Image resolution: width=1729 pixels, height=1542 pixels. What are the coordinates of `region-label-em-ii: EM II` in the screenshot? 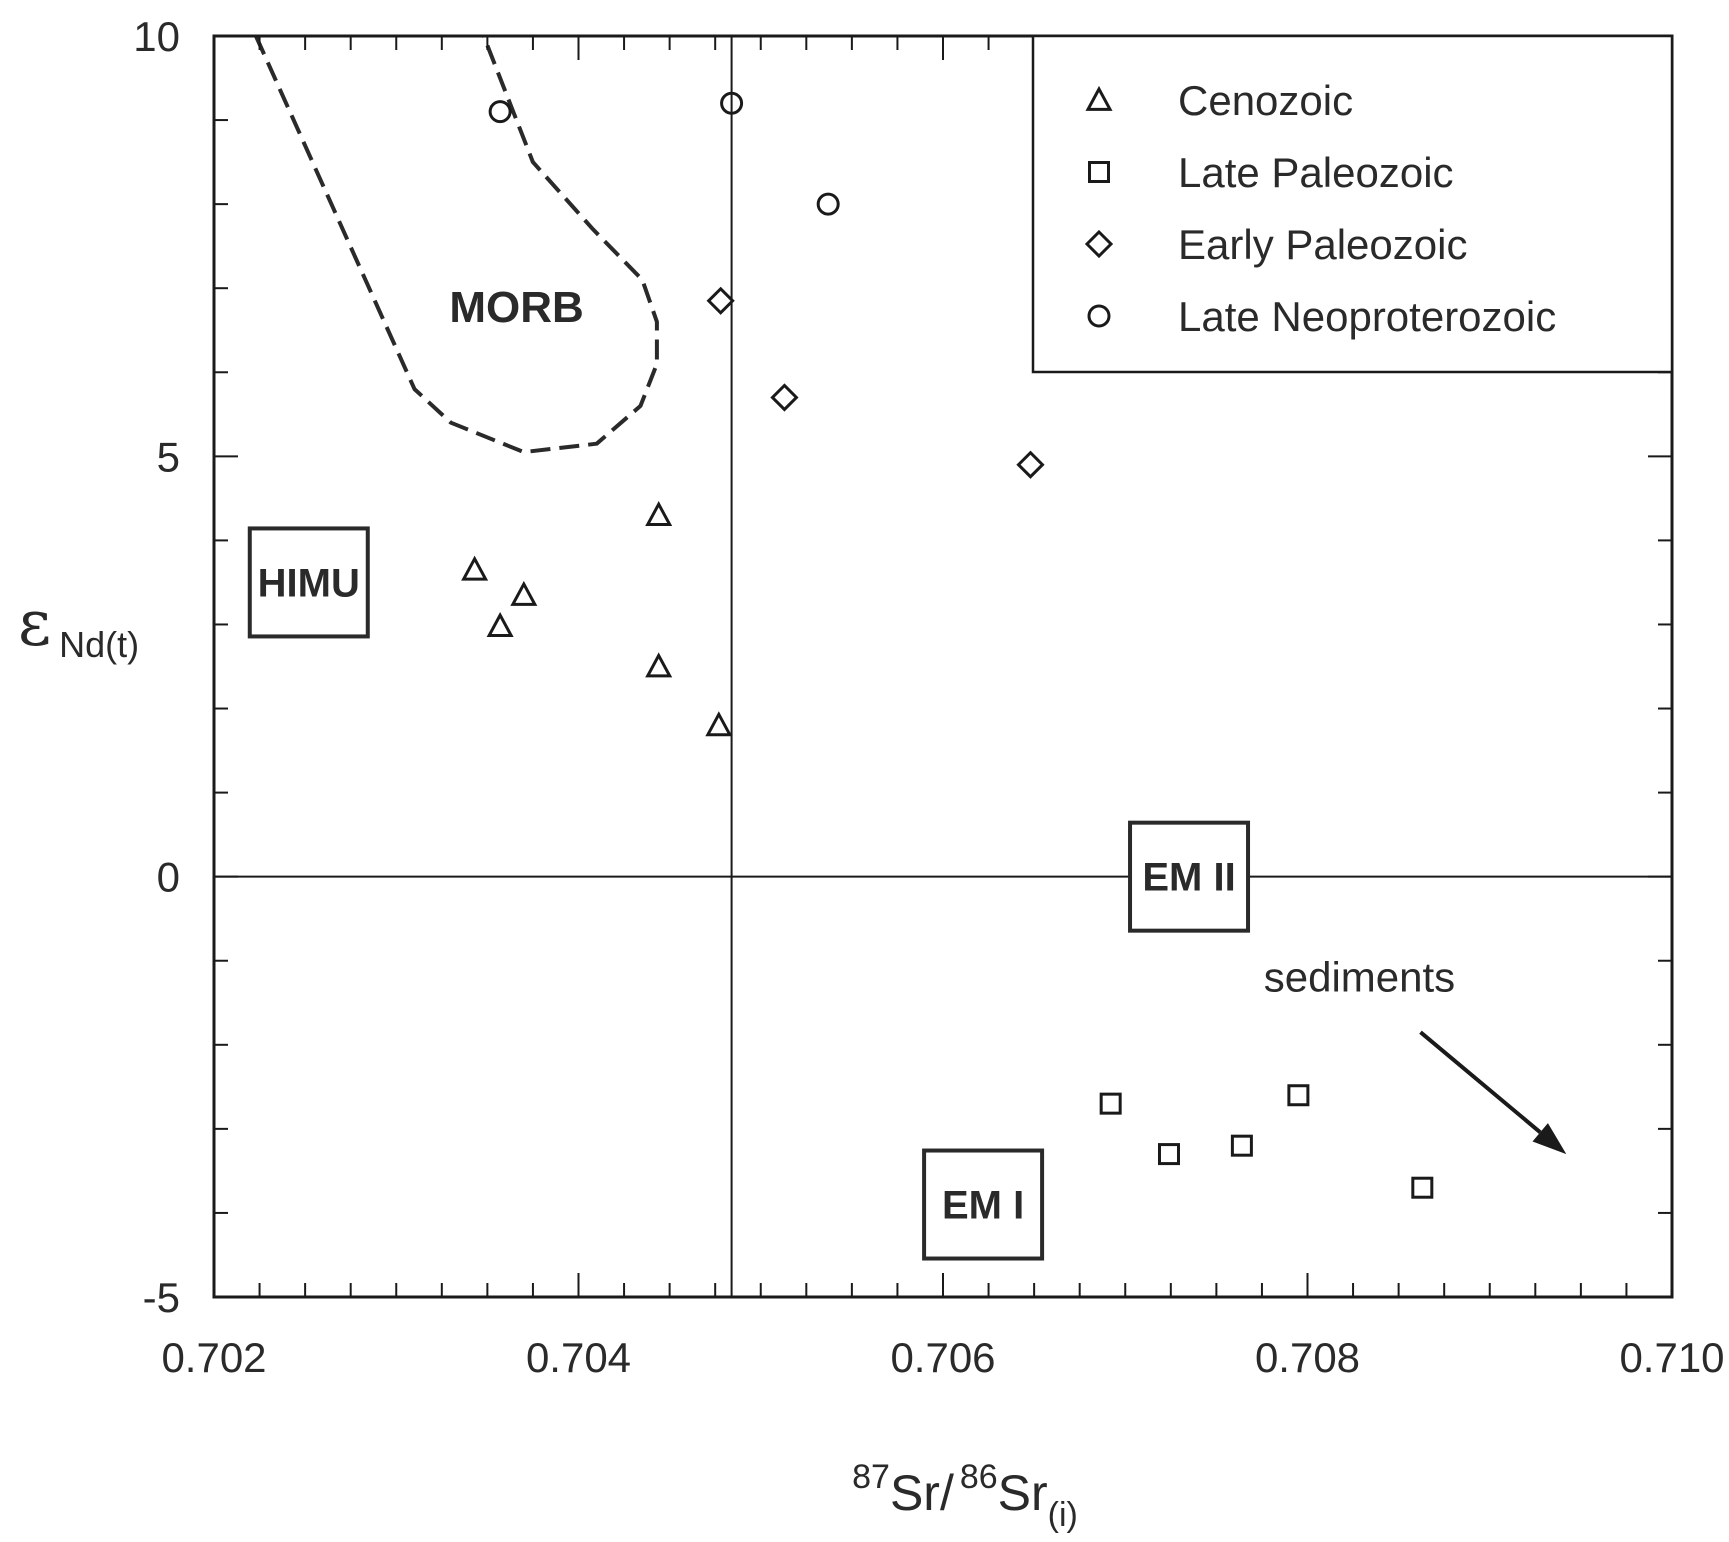 It's located at (1188, 878).